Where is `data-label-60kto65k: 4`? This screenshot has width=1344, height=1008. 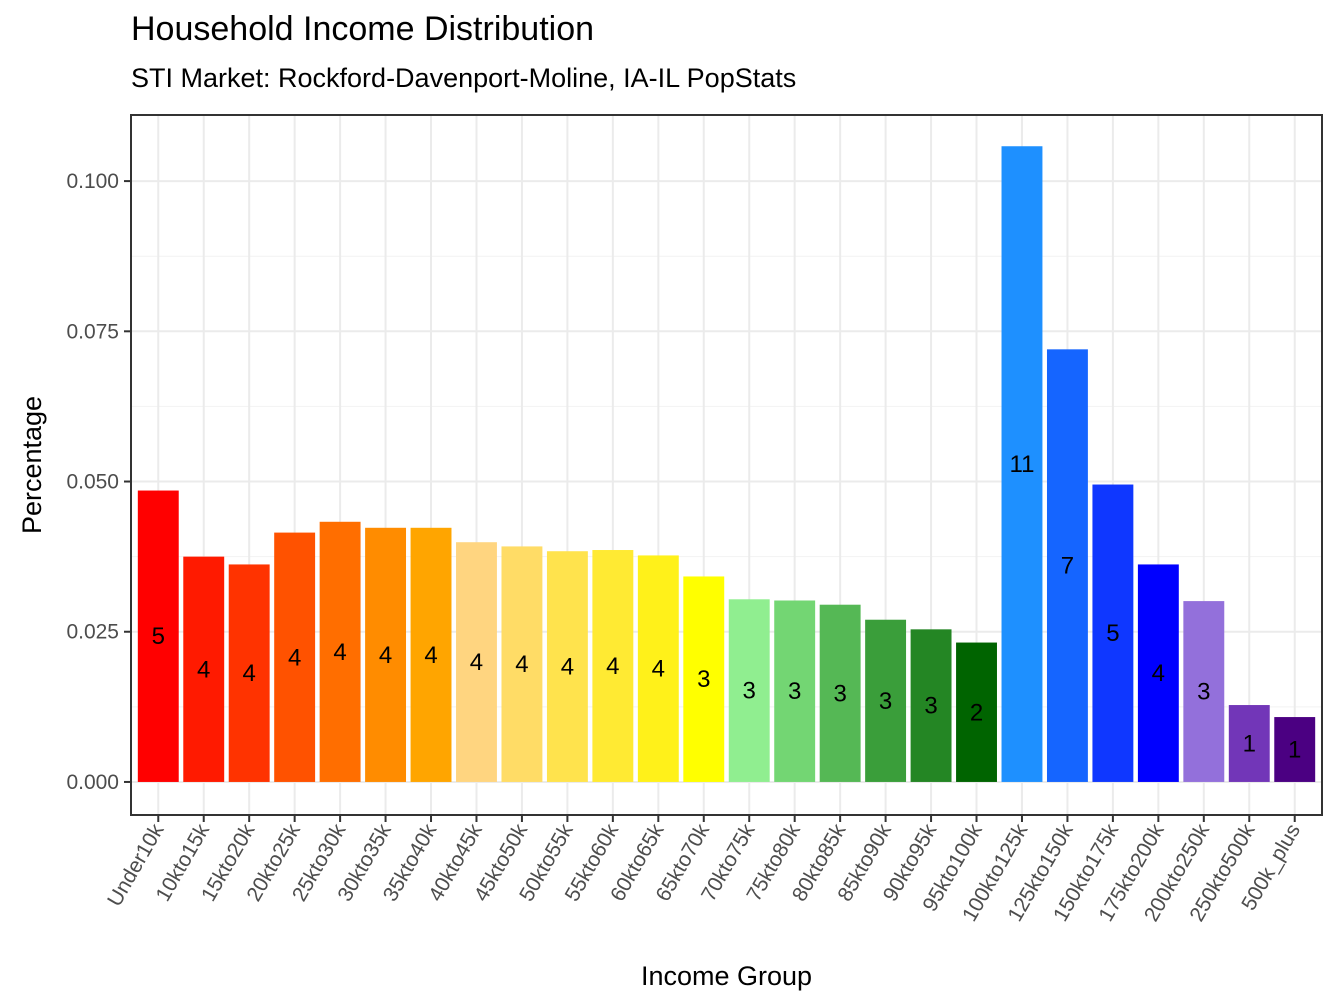
data-label-60kto65k: 4 is located at coordinates (658, 669).